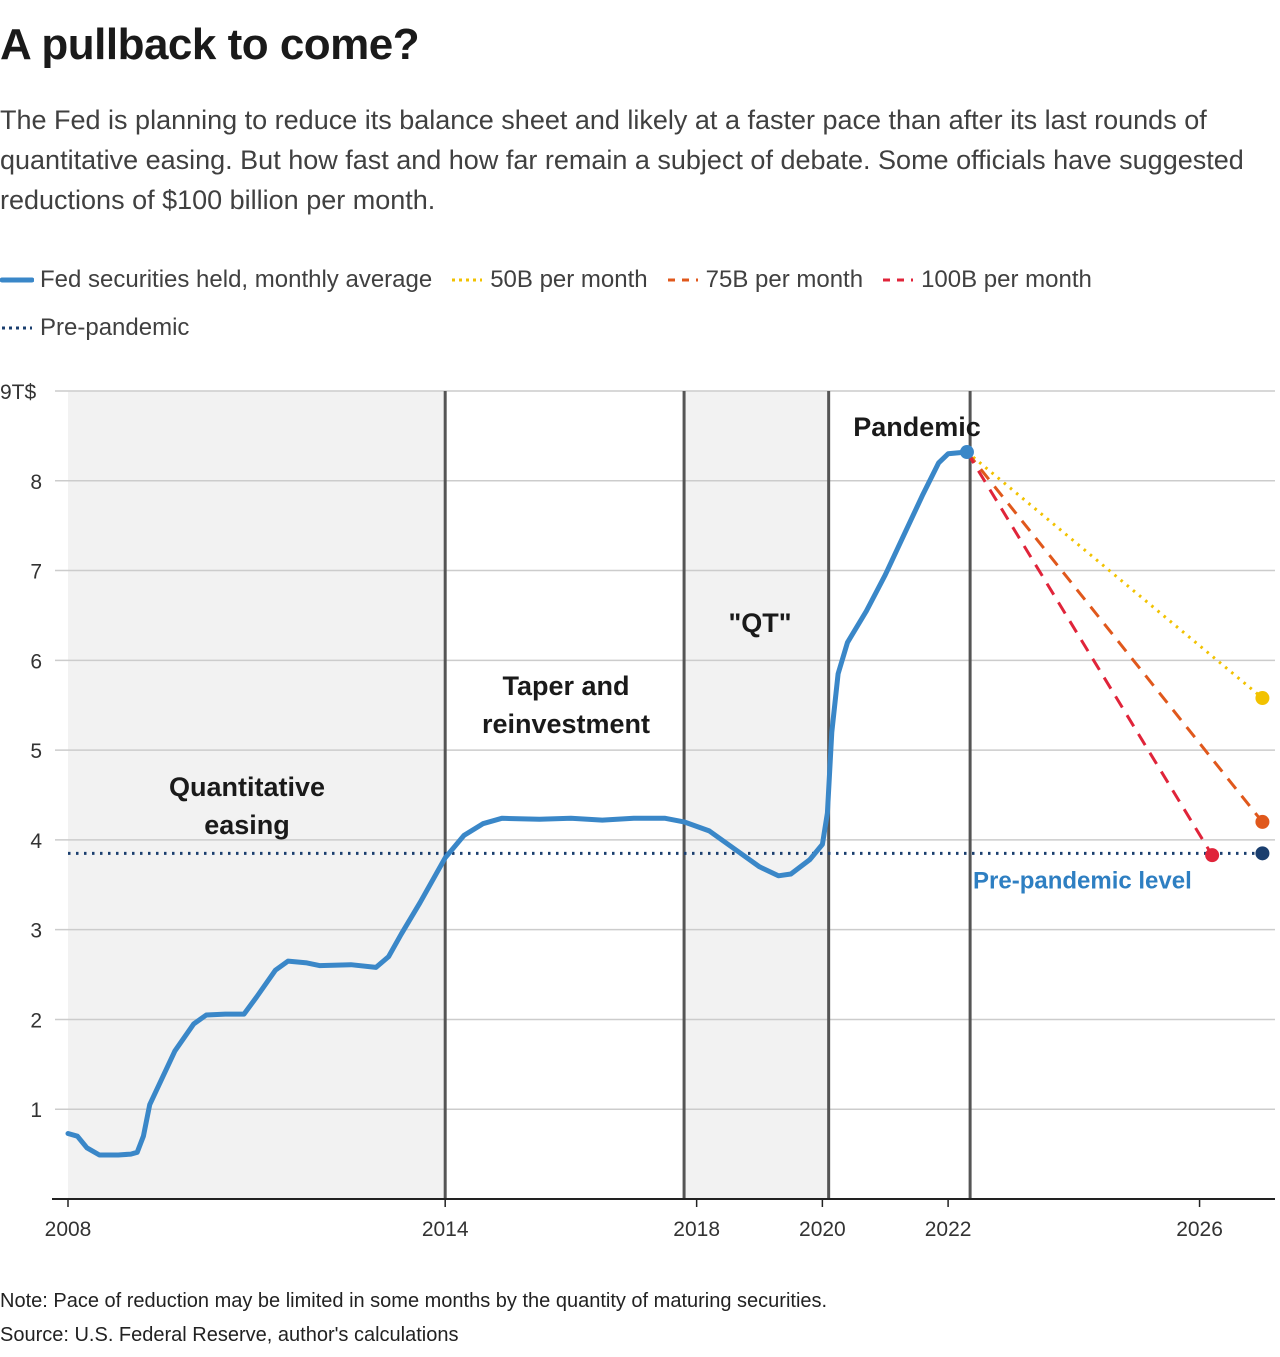 This screenshot has width=1280, height=1357. I want to click on period-label-0-line-0: Quantitative, so click(247, 787).